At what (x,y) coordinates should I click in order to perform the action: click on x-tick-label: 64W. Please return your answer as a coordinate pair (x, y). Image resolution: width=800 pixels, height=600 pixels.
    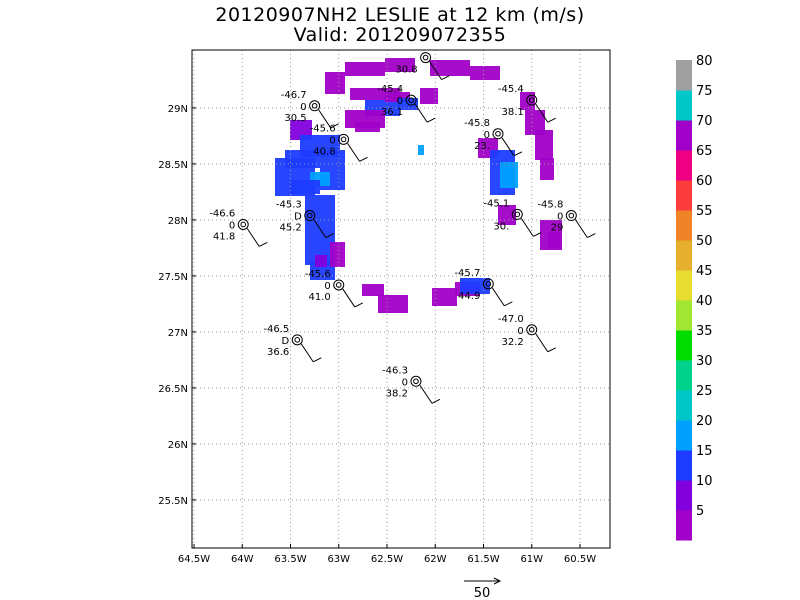
    Looking at the image, I should click on (242, 559).